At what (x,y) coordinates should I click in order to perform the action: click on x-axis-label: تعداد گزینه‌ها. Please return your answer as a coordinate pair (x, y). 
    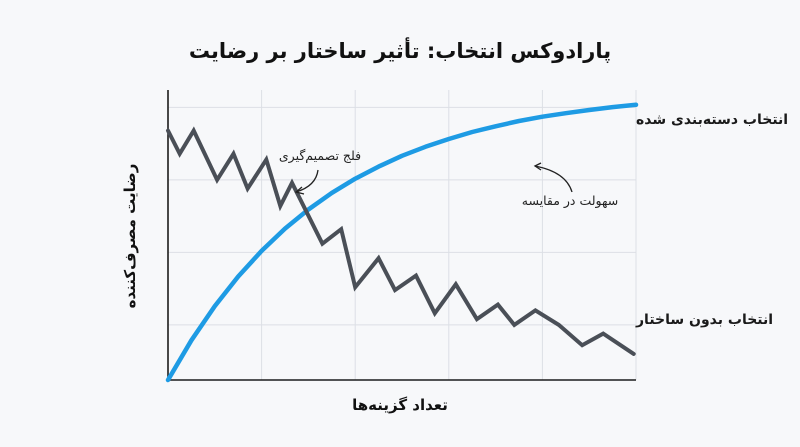
    Looking at the image, I should click on (400, 405).